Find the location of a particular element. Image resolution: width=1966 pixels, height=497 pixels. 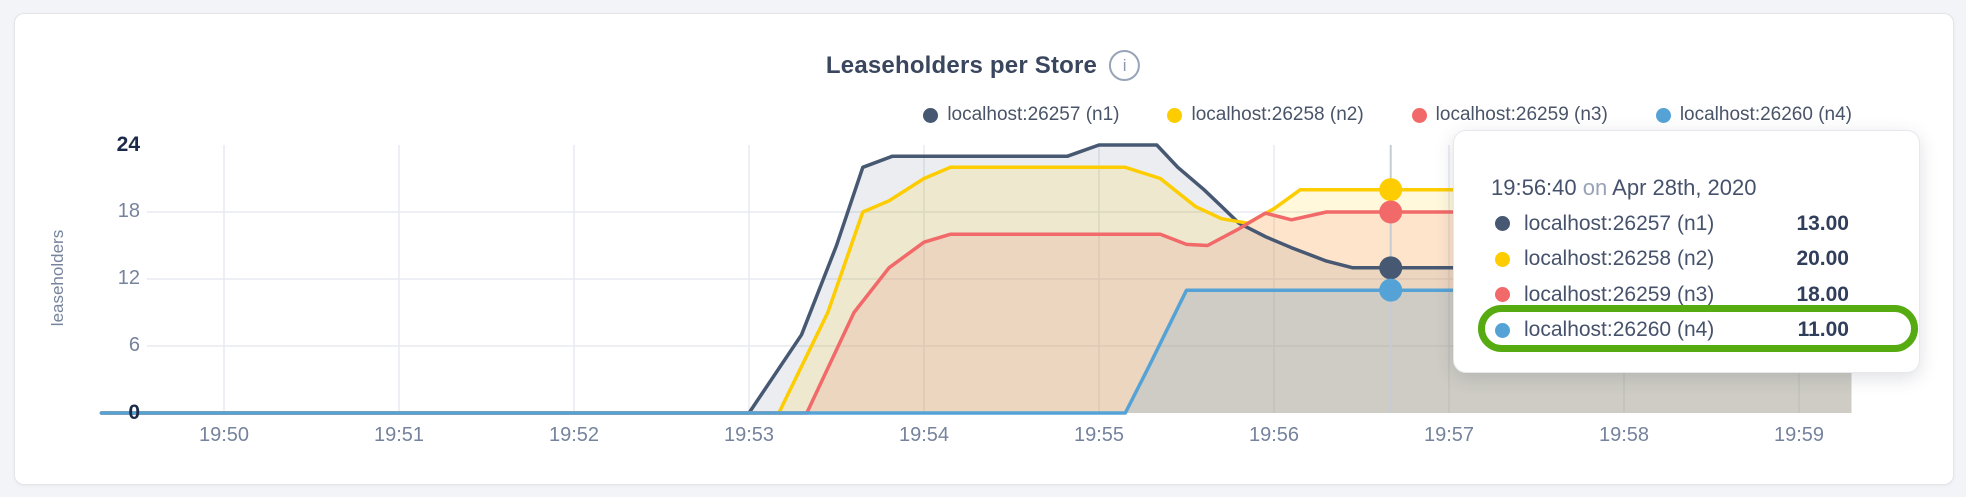

legend-item-n4: localhost:26260 (n4) is located at coordinates (1753, 115).